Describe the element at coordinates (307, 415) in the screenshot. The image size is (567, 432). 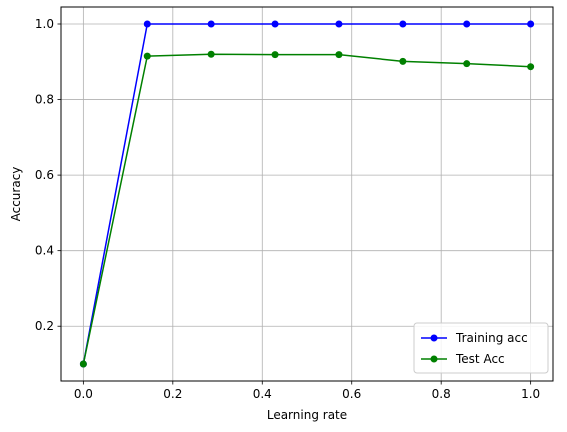
I see `x-axis-label: Learning rate` at that location.